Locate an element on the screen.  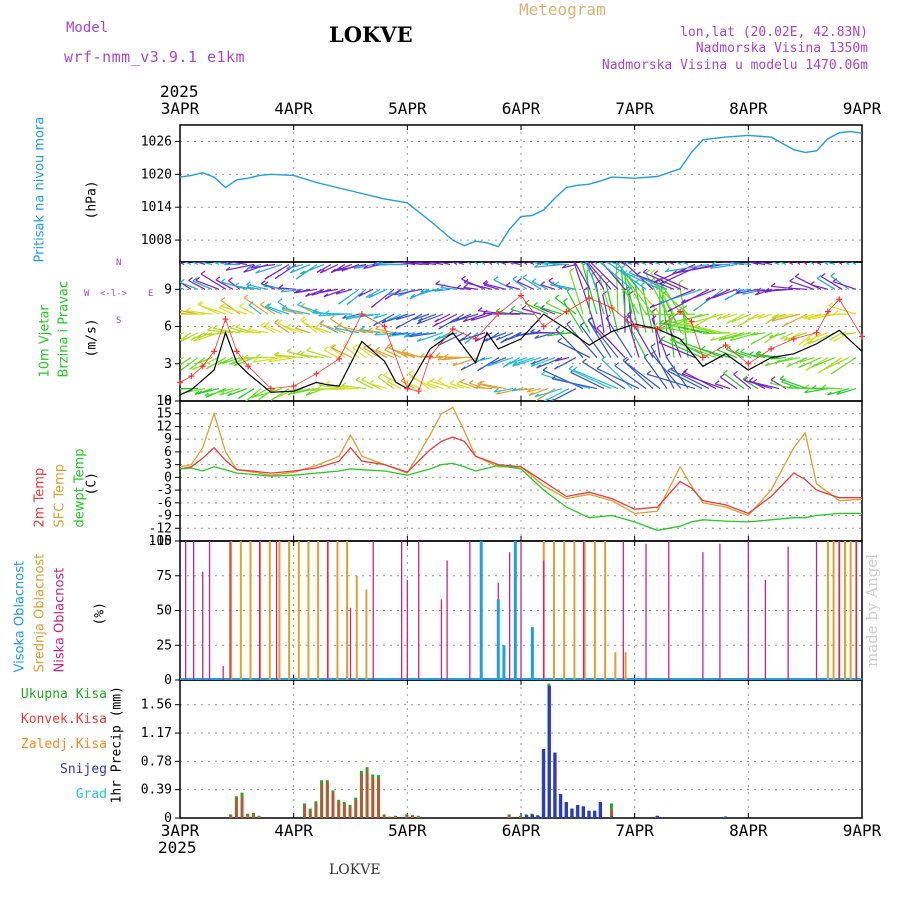
ytick-label: 0 is located at coordinates (168, 818).